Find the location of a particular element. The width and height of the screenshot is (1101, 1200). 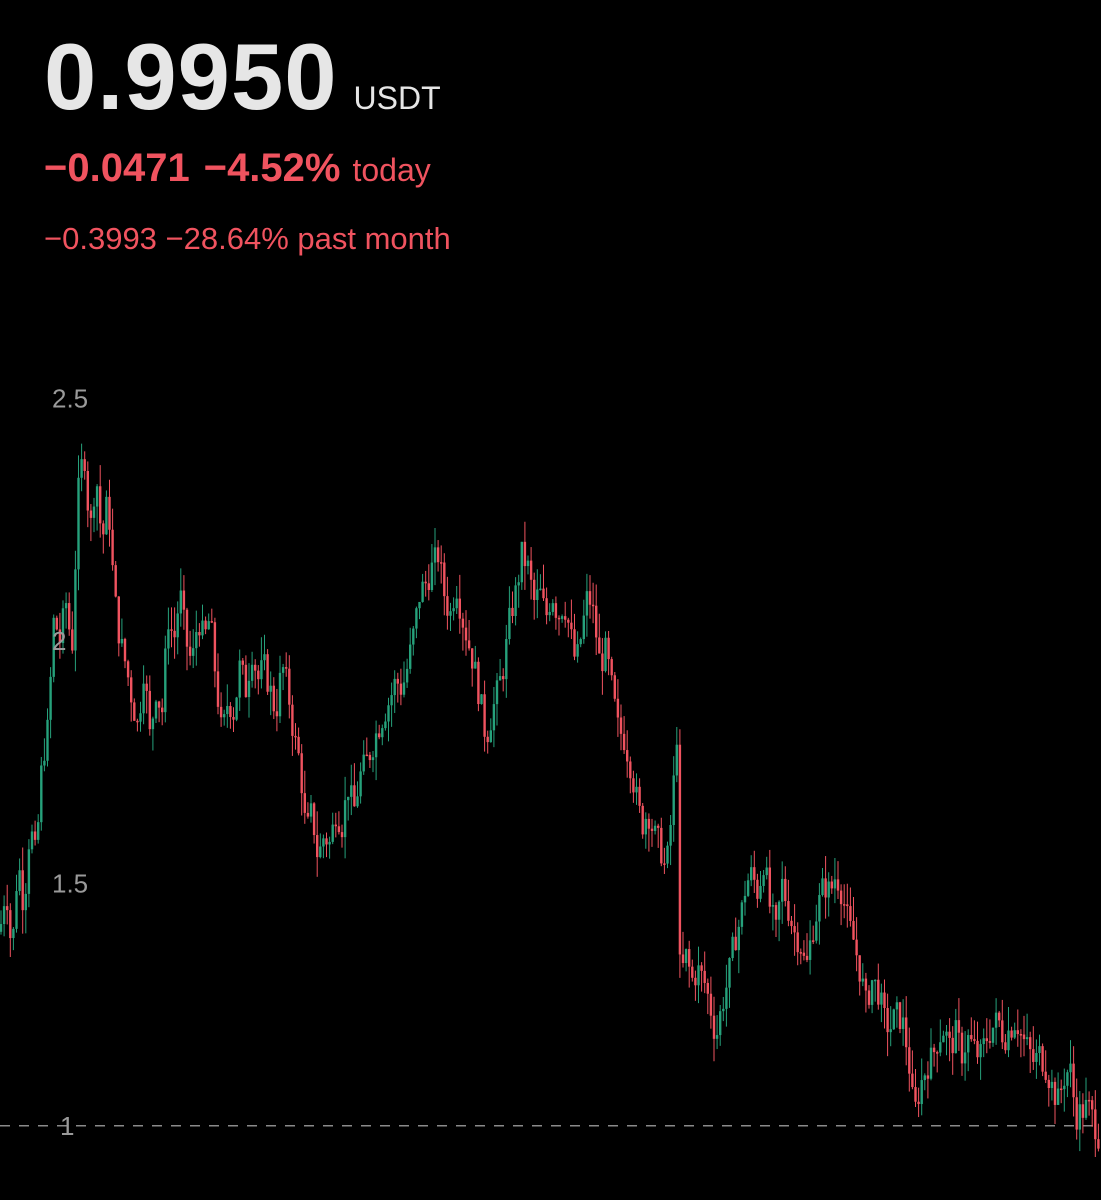

daily-change-label: today is located at coordinates (391, 170).